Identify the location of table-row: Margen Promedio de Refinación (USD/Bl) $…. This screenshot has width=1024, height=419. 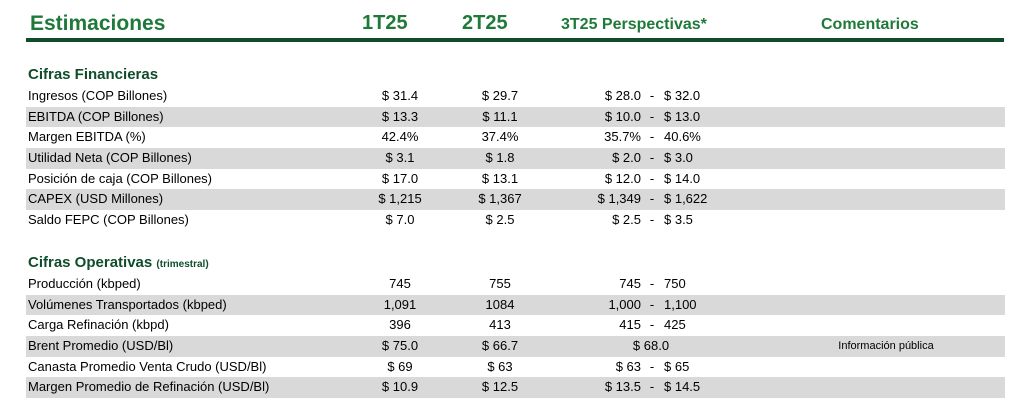
(515, 388).